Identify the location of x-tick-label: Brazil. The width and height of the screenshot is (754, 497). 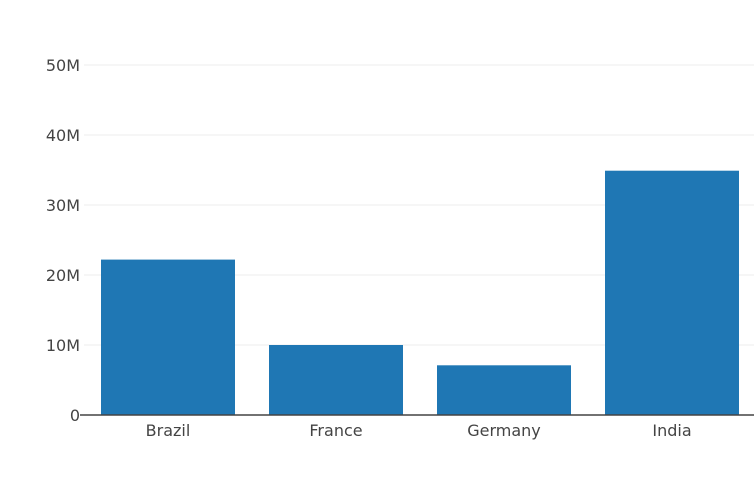
(168, 430).